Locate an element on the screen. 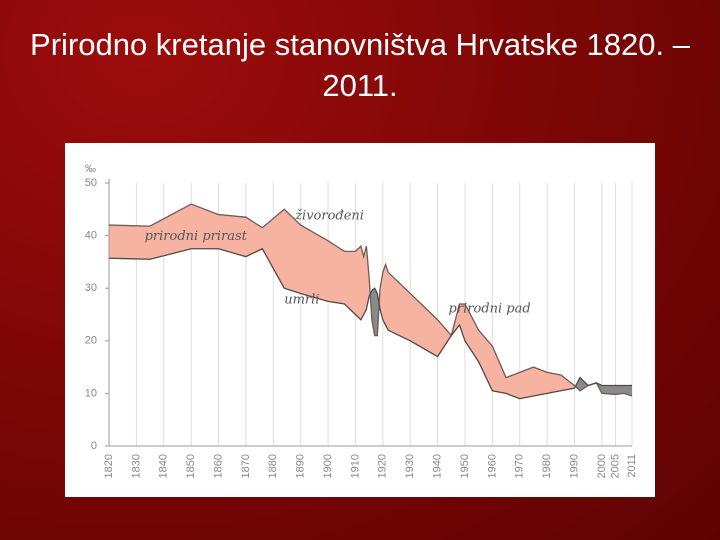 The height and width of the screenshot is (540, 720). annotation: prirodni prirast is located at coordinates (196, 236).